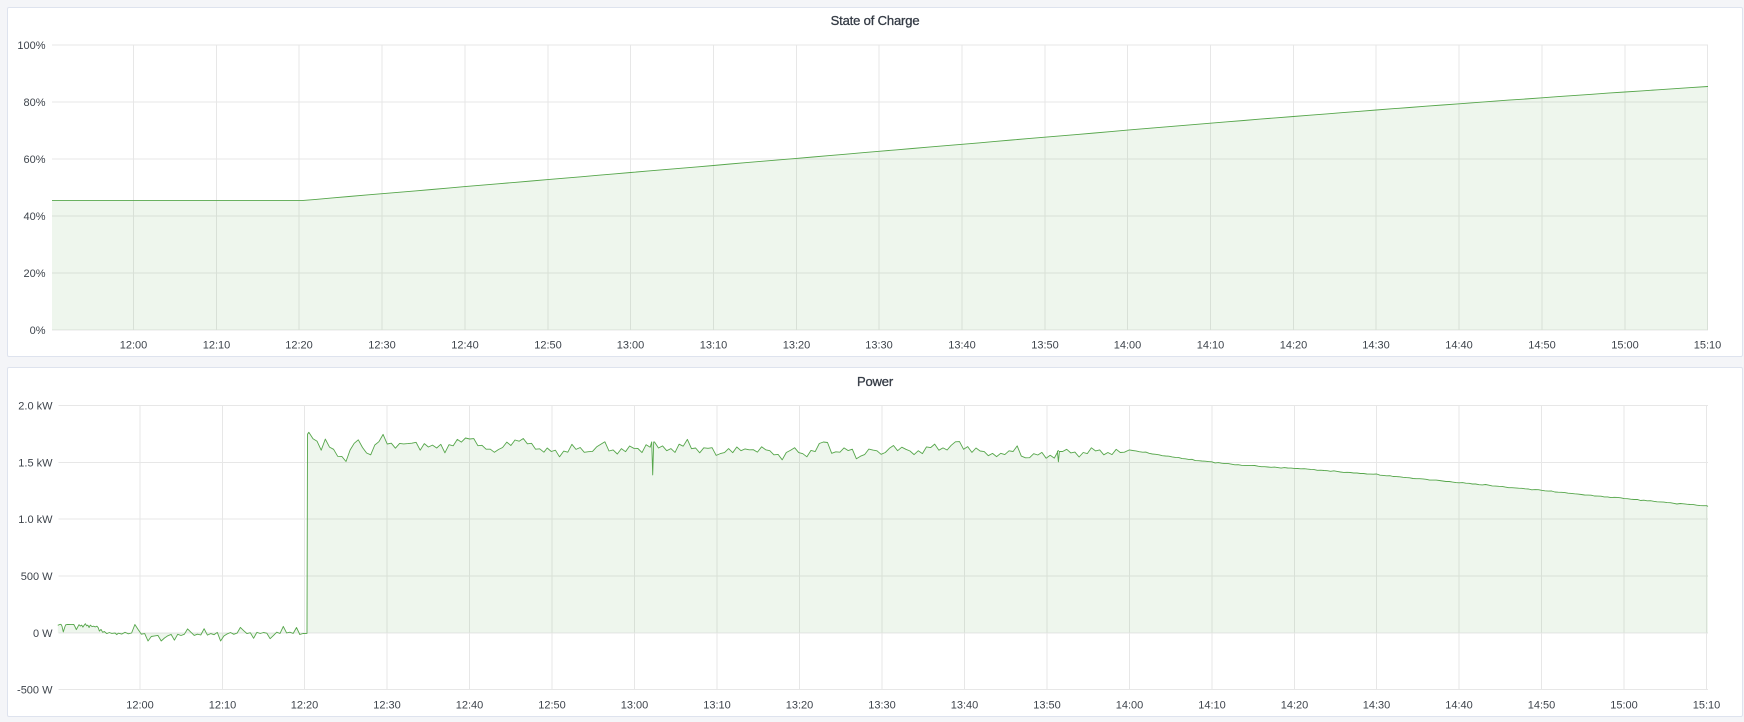 Image resolution: width=1744 pixels, height=722 pixels. What do you see at coordinates (34, 217) in the screenshot?
I see `svg-text: 40%` at bounding box center [34, 217].